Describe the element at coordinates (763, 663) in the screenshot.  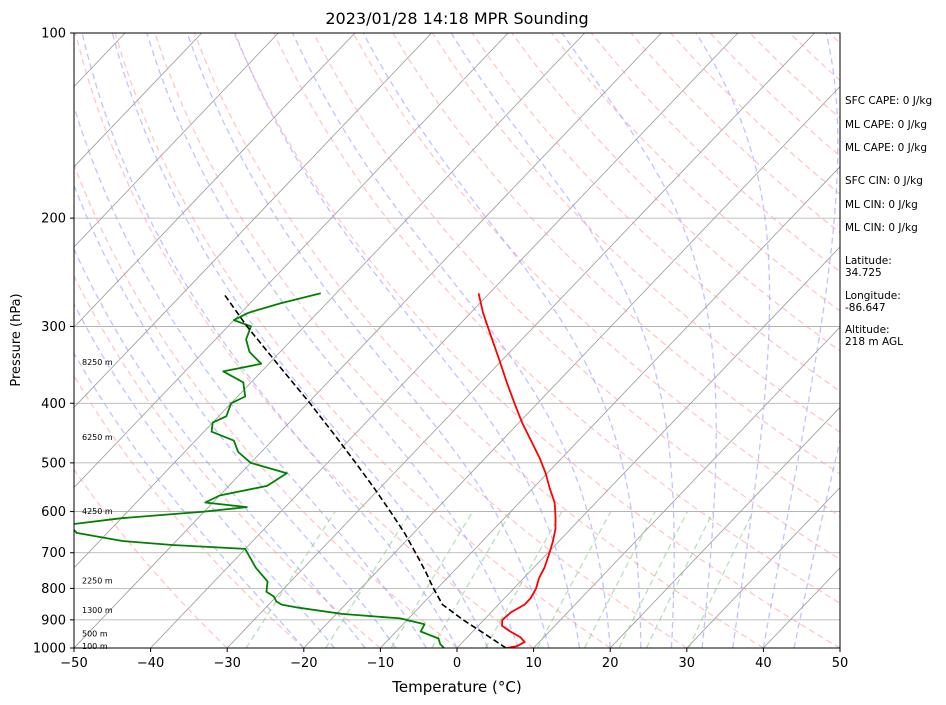
I see `x-tick-label: 40` at that location.